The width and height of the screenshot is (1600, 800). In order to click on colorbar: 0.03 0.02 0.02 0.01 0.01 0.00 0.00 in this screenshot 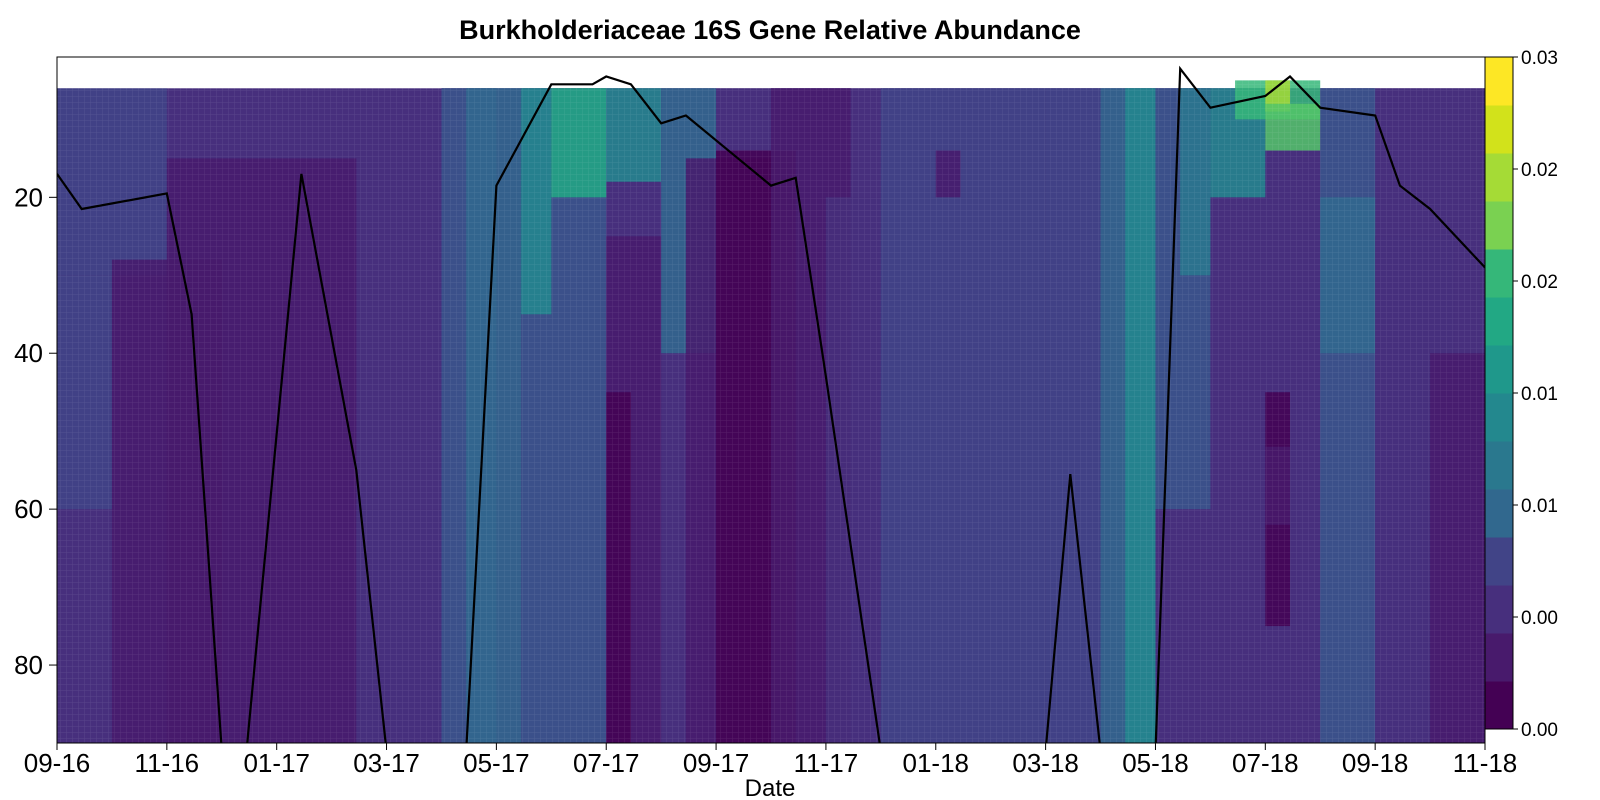, I will do `click(1521, 394)`.